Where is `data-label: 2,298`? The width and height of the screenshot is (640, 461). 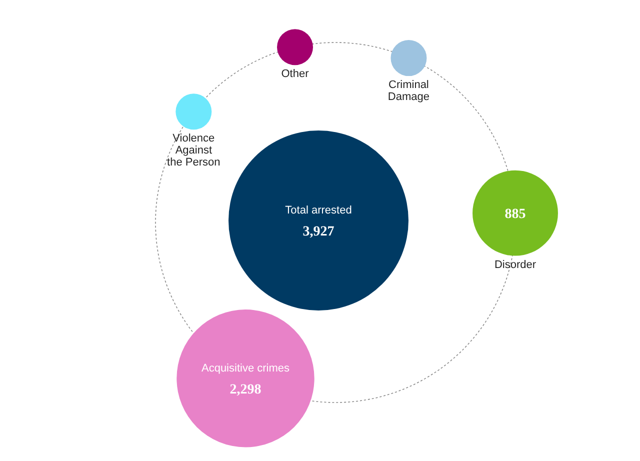
data-label: 2,298 is located at coordinates (246, 390).